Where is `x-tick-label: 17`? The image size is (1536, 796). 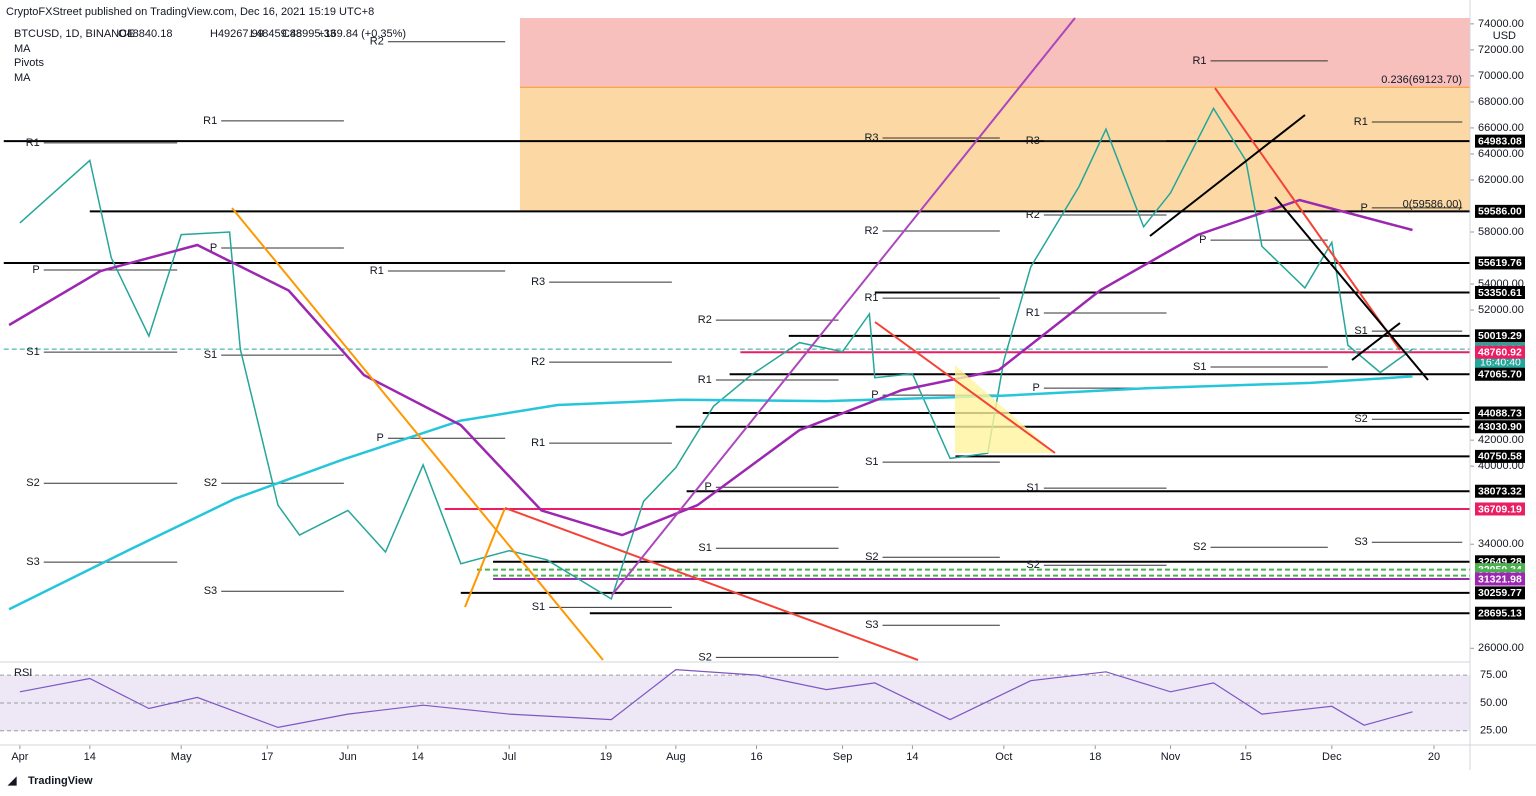
x-tick-label: 17 is located at coordinates (267, 757).